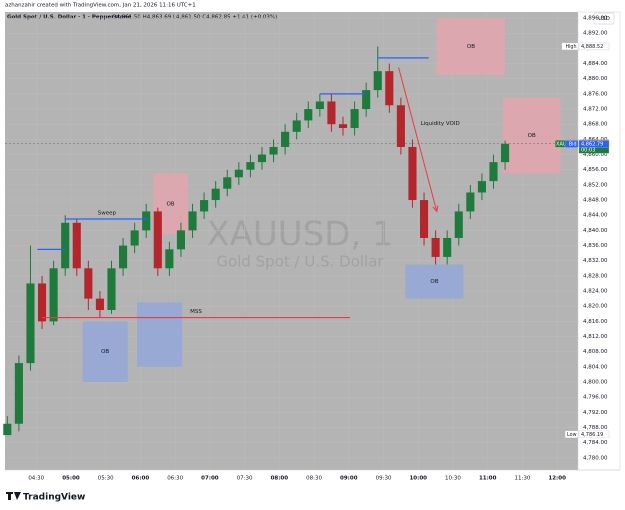 Image resolution: width=625 pixels, height=510 pixels. I want to click on price-tag-text: Low, so click(572, 435).